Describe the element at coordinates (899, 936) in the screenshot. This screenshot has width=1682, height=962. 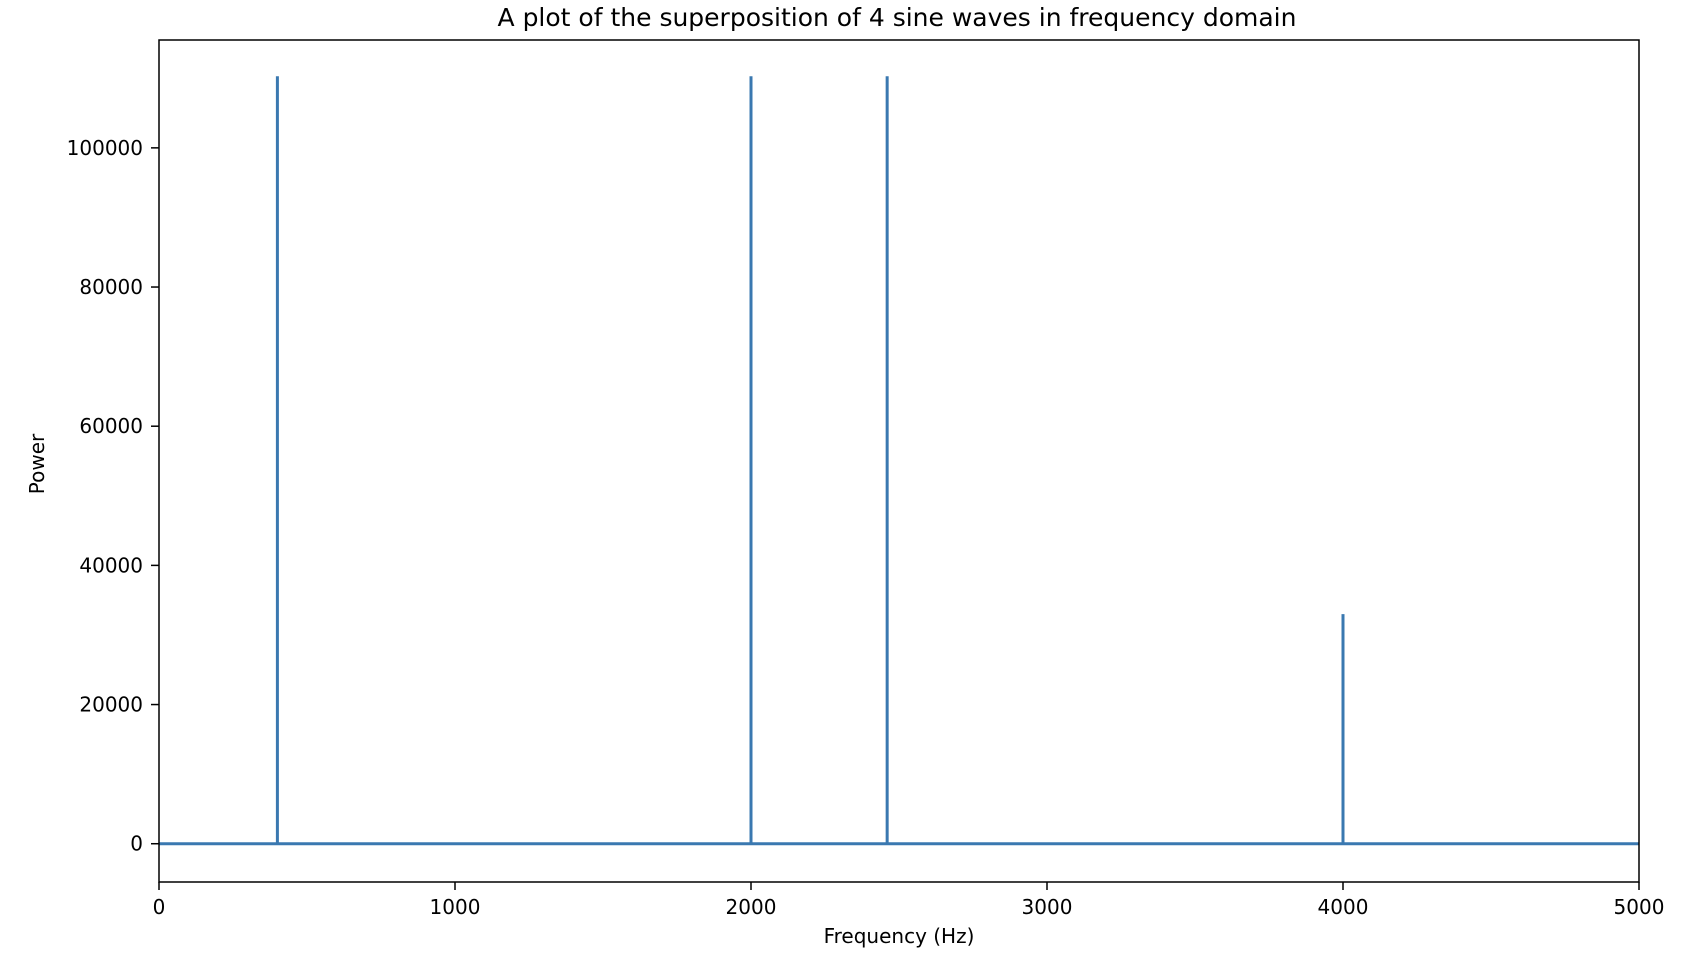
I see `x-axis-label: Frequency (Hz)` at that location.